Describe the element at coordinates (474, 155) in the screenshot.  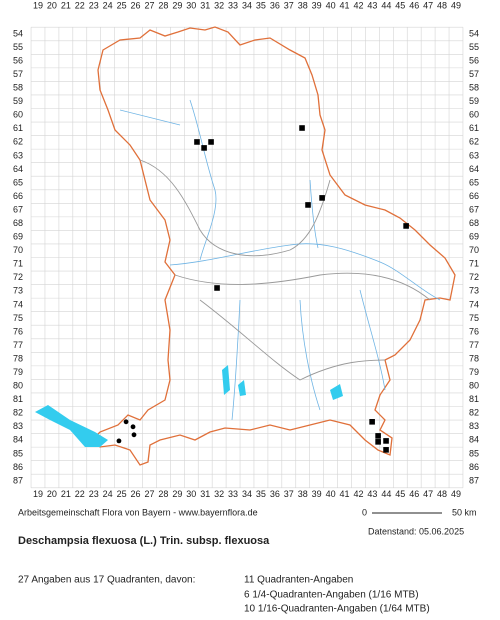
I see `row-label: 63` at that location.